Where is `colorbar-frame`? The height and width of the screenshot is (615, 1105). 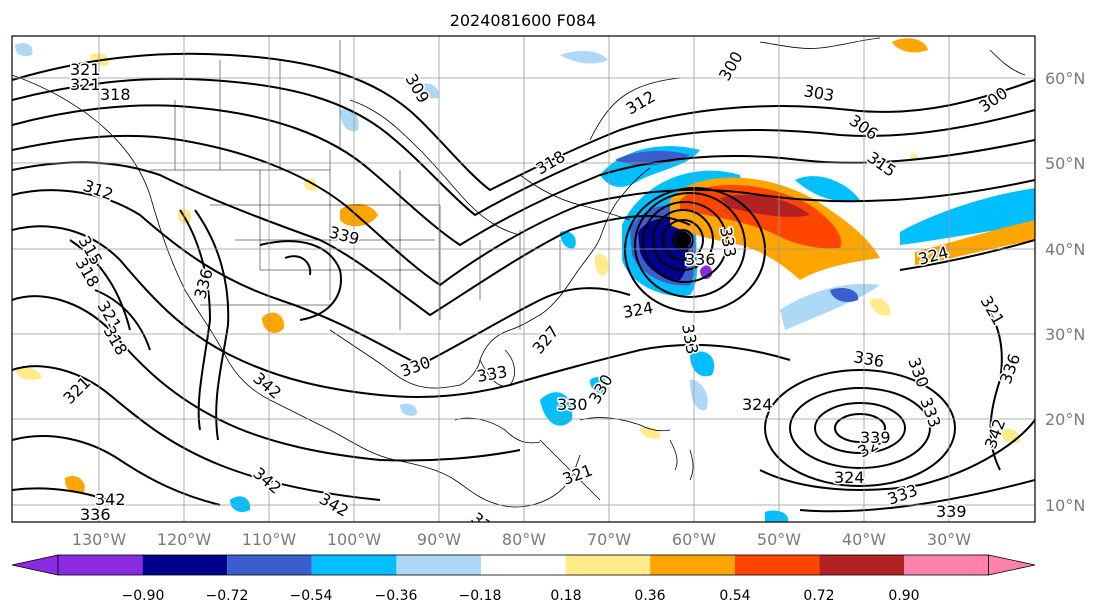 colorbar-frame is located at coordinates (523, 565).